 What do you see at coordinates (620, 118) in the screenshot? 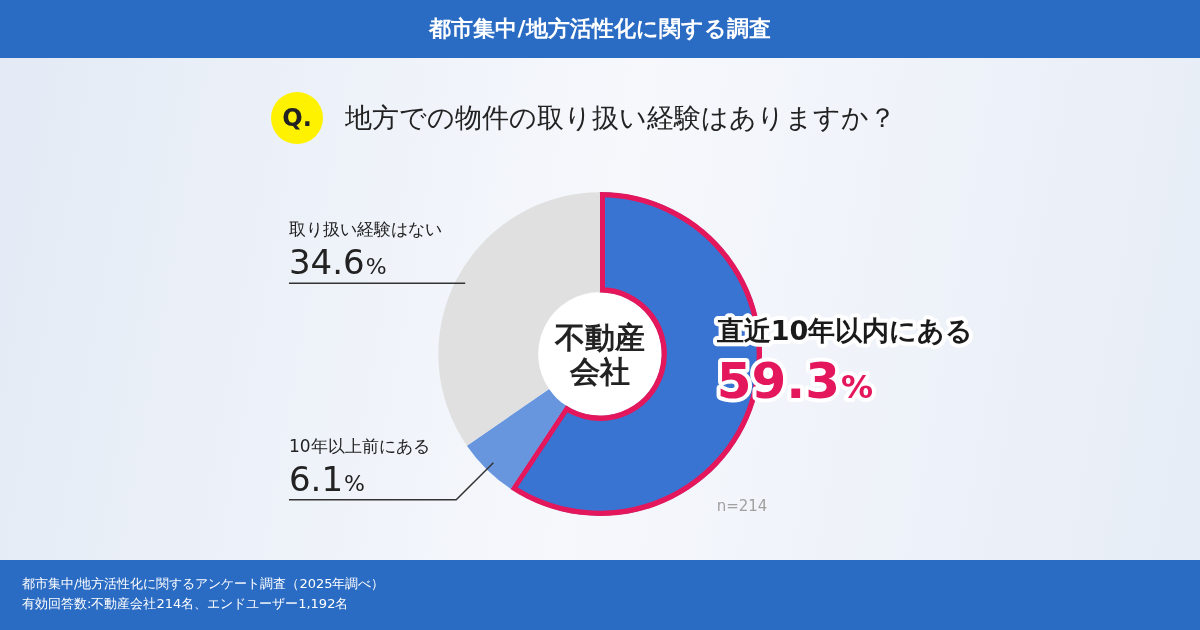
I see `chart-subtitle: 地方での物件の取り扱い経験はありますか？` at bounding box center [620, 118].